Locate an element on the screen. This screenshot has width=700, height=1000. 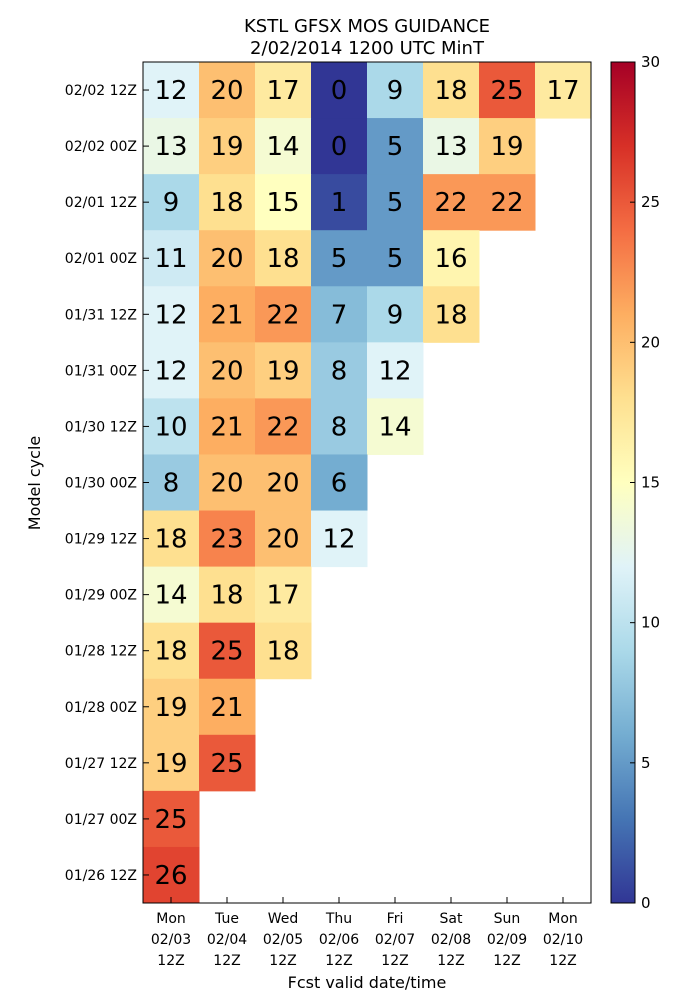
heatmap-cell-value: 0 is located at coordinates (339, 147).